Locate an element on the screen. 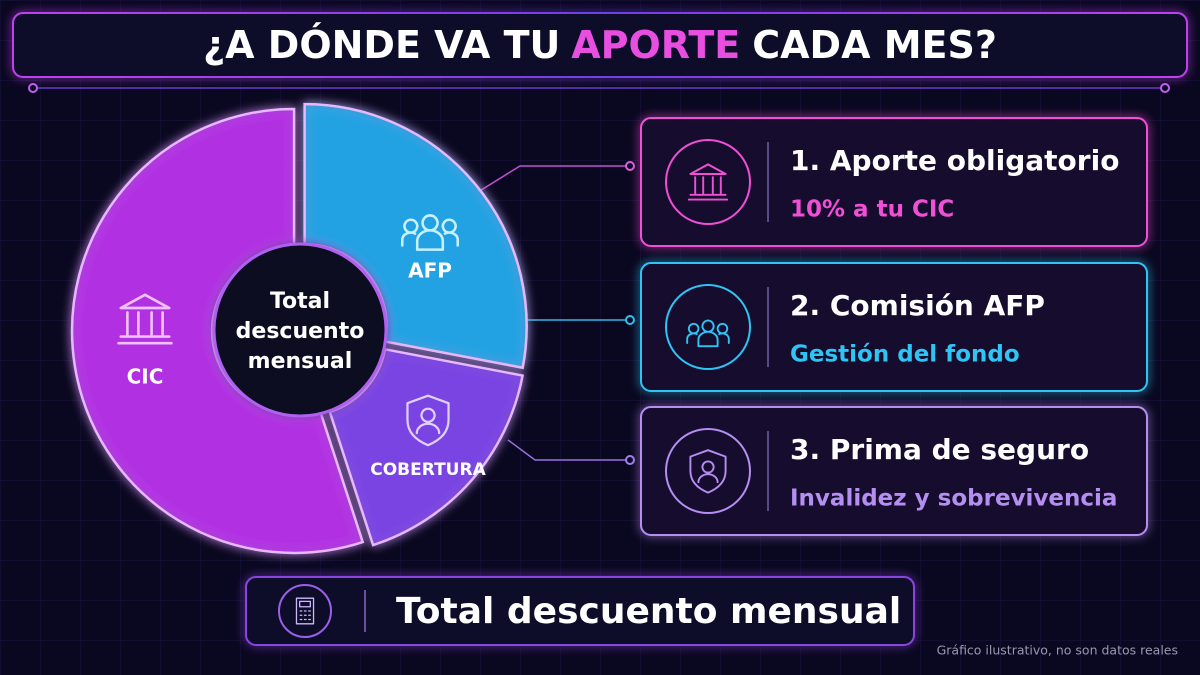 This screenshot has width=1200, height=675. card-title: 1. Aporte obligatorio is located at coordinates (954, 160).